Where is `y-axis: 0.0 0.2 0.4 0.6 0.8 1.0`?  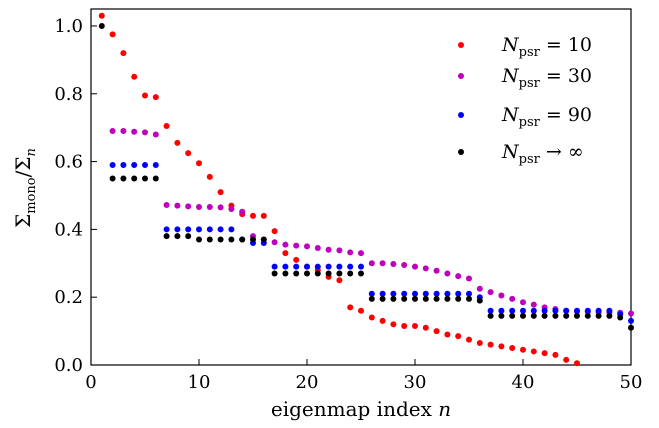 y-axis: 0.0 0.2 0.4 0.6 0.8 1.0 is located at coordinates (75, 196).